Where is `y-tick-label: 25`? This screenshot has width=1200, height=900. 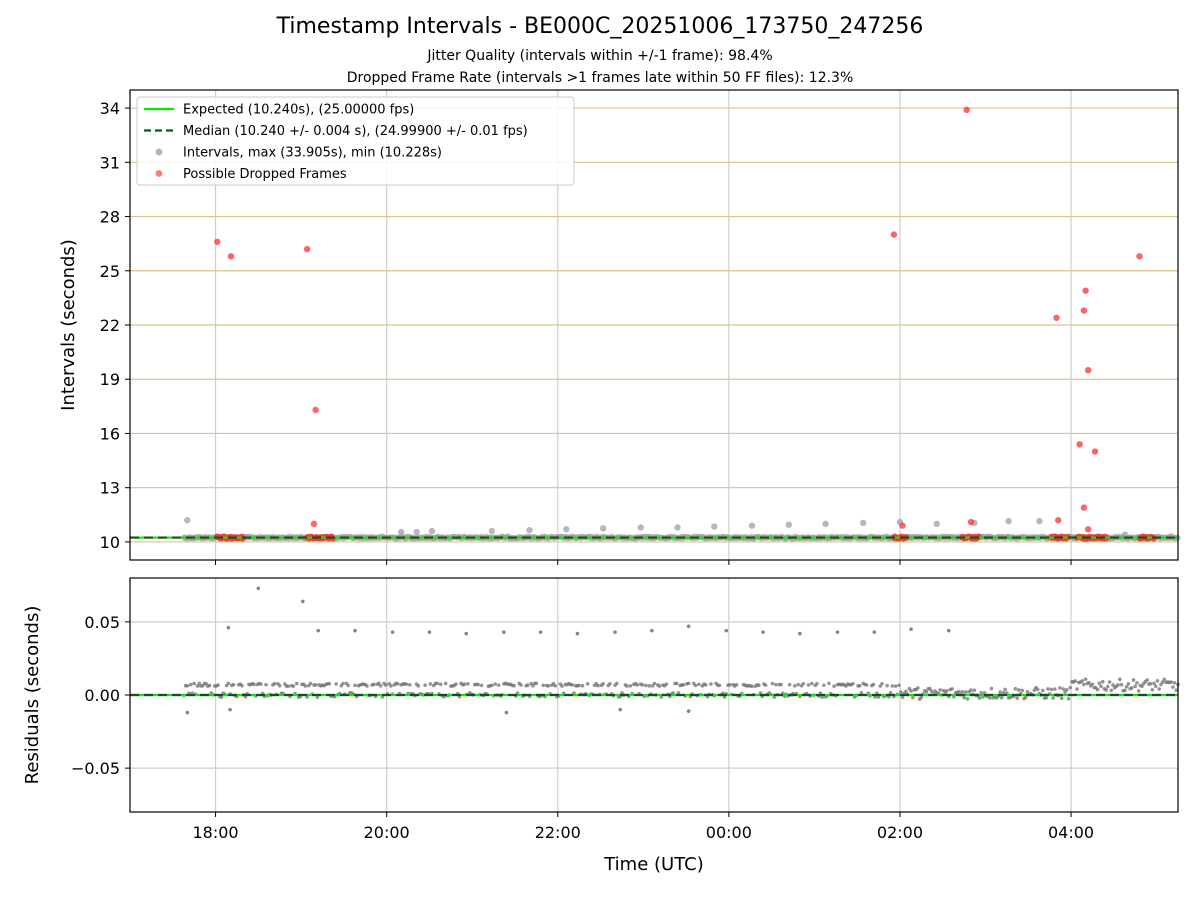
y-tick-label: 25 is located at coordinates (110, 271).